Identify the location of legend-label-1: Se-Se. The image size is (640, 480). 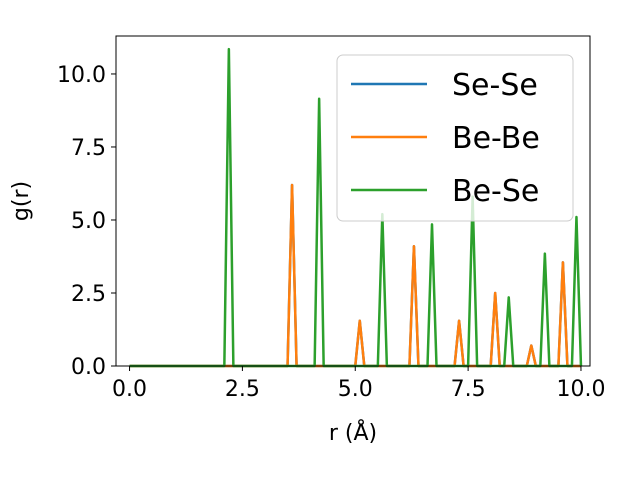
(495, 85).